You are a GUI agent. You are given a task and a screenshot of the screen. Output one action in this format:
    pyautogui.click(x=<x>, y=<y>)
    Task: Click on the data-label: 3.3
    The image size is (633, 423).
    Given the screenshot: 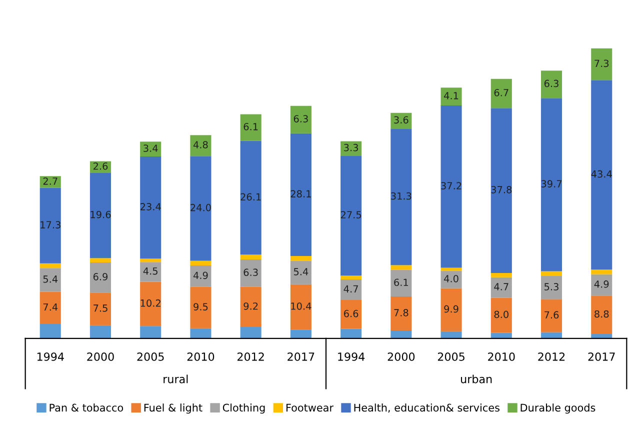 What is the action you would take?
    pyautogui.click(x=351, y=148)
    